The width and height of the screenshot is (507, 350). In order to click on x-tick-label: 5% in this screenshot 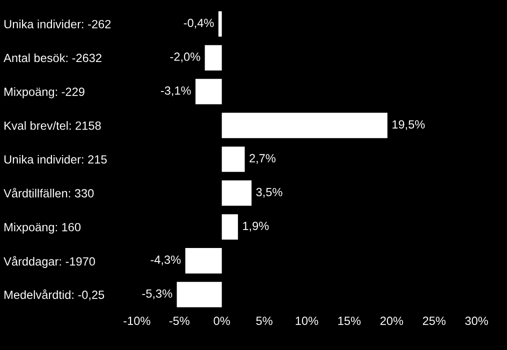, I will do `click(264, 321)`.